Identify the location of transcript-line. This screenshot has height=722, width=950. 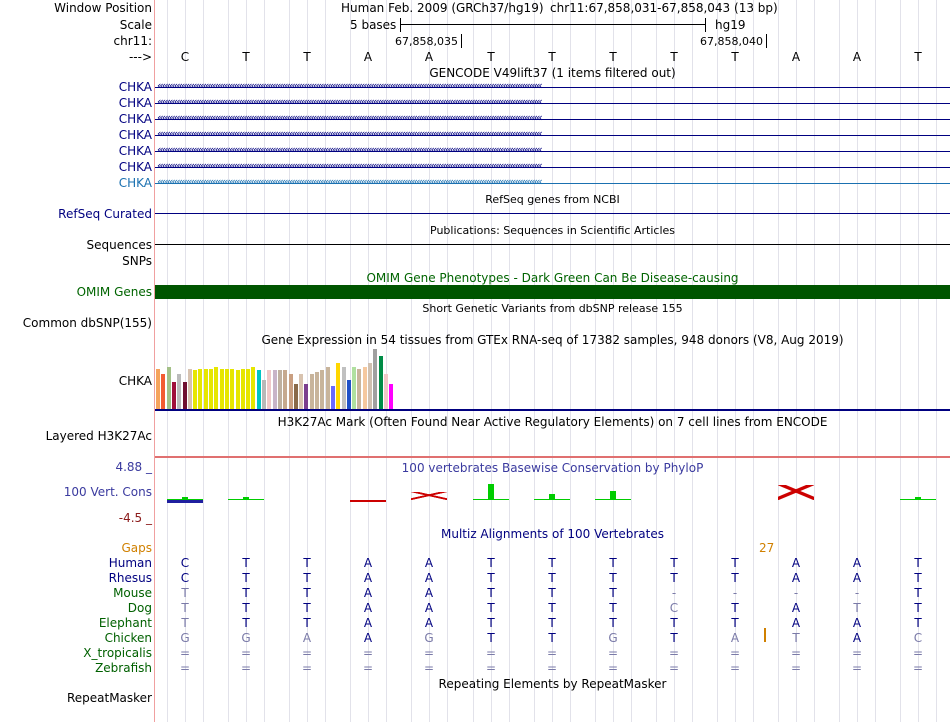
(552, 119).